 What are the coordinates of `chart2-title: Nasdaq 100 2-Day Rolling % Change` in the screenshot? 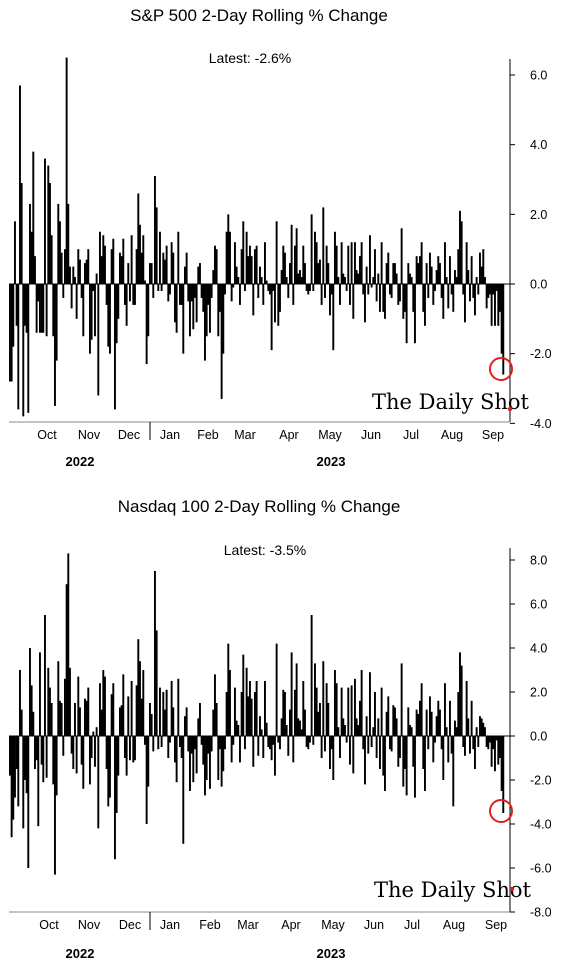 It's located at (259, 506).